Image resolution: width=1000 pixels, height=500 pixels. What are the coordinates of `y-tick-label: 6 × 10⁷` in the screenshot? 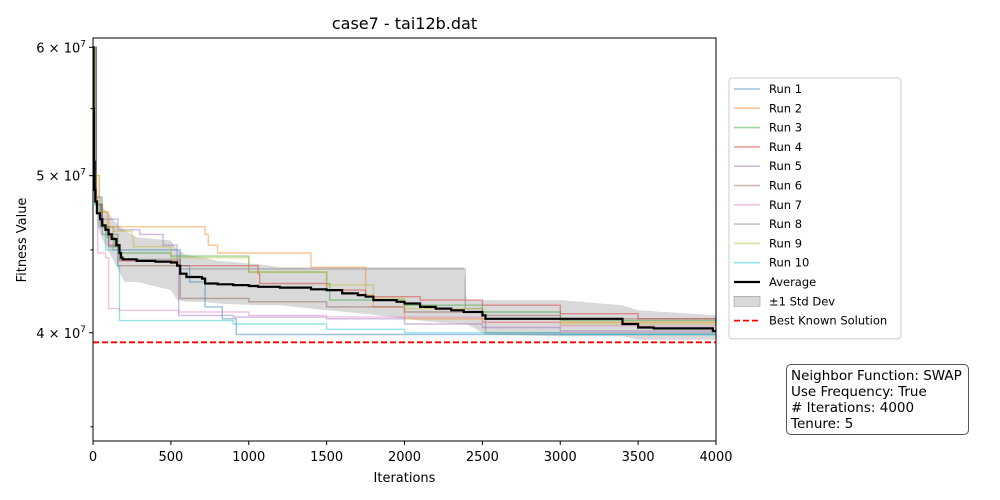 It's located at (61, 47).